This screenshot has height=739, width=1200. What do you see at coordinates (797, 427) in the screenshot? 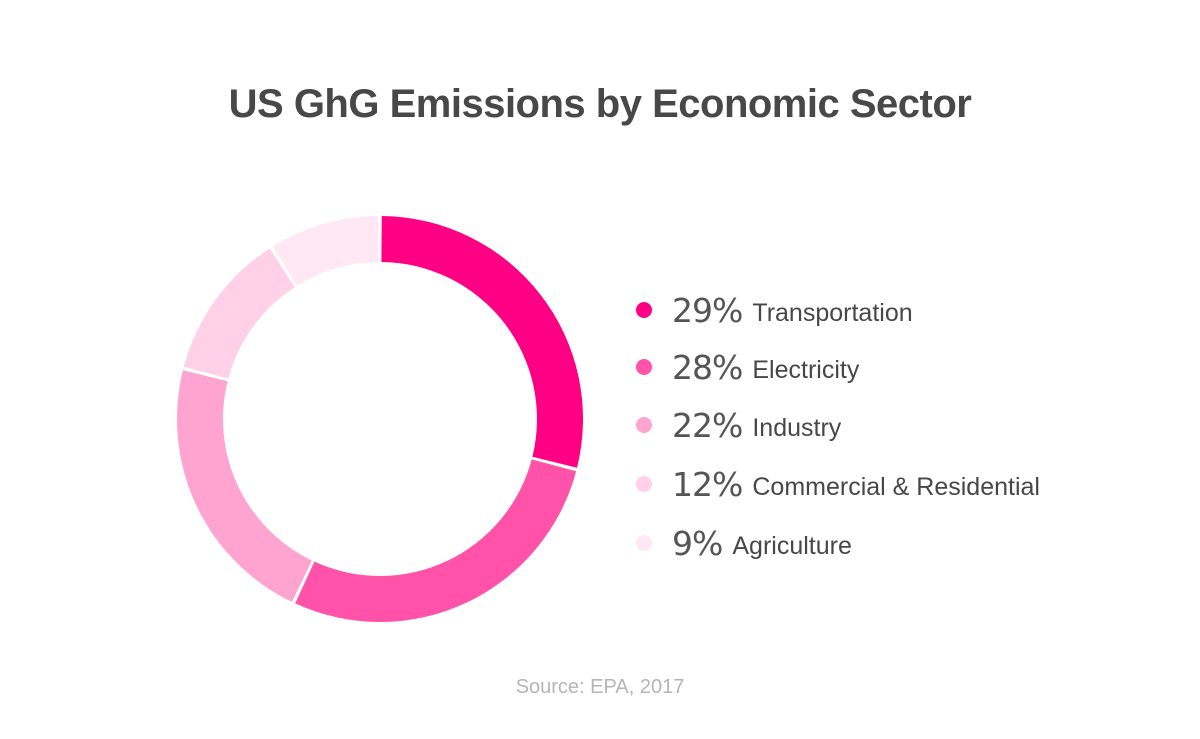
I see `legend-label: Industry` at bounding box center [797, 427].